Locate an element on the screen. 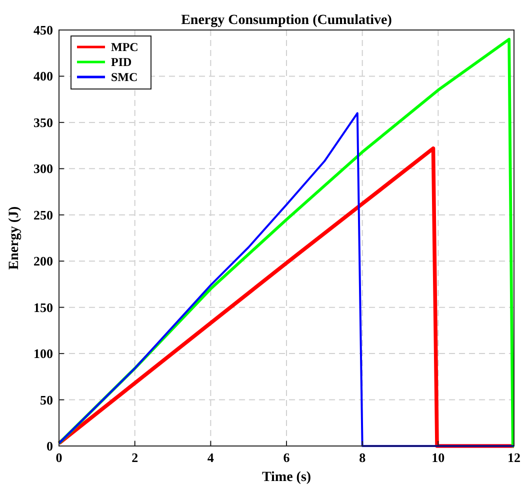  x-tick-label: 6 is located at coordinates (286, 457).